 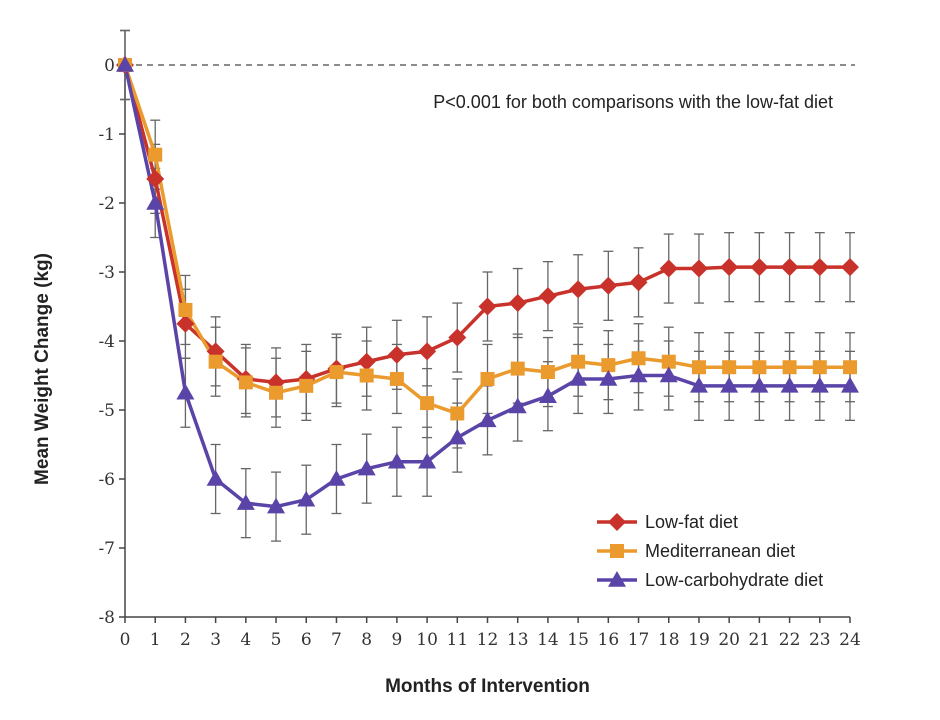 I want to click on x-tick-label: 9, so click(x=396, y=640).